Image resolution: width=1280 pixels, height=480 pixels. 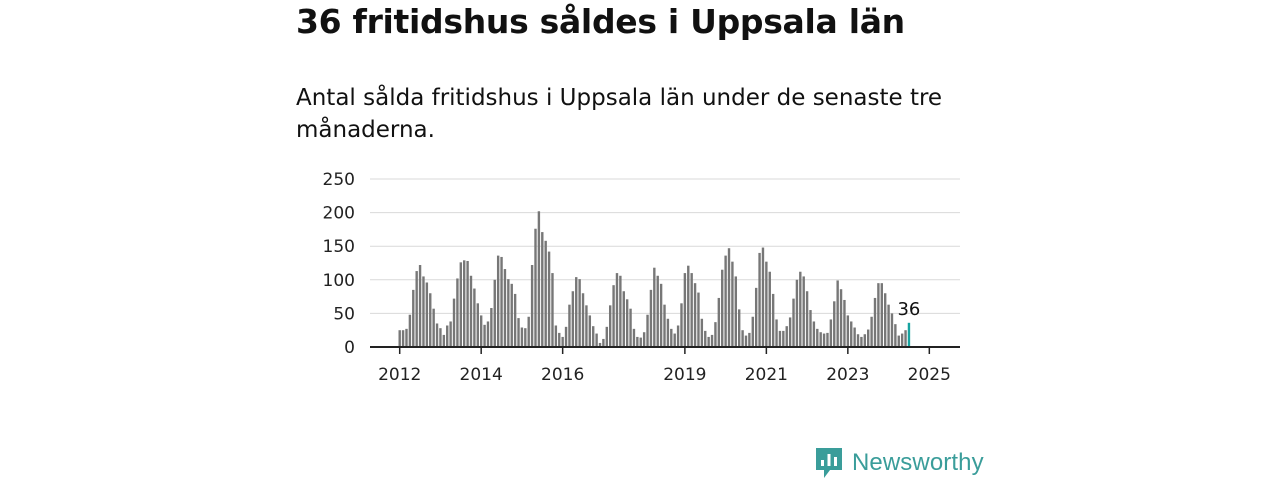 What do you see at coordinates (344, 314) in the screenshot?
I see `y-tick-label: 50` at bounding box center [344, 314].